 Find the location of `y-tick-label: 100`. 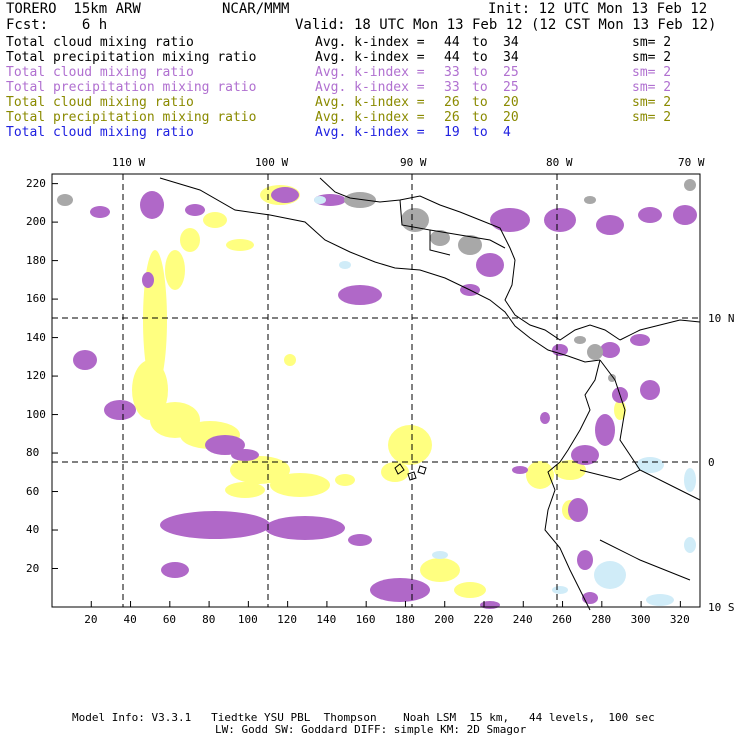

y-tick-label: 100 is located at coordinates (36, 414).